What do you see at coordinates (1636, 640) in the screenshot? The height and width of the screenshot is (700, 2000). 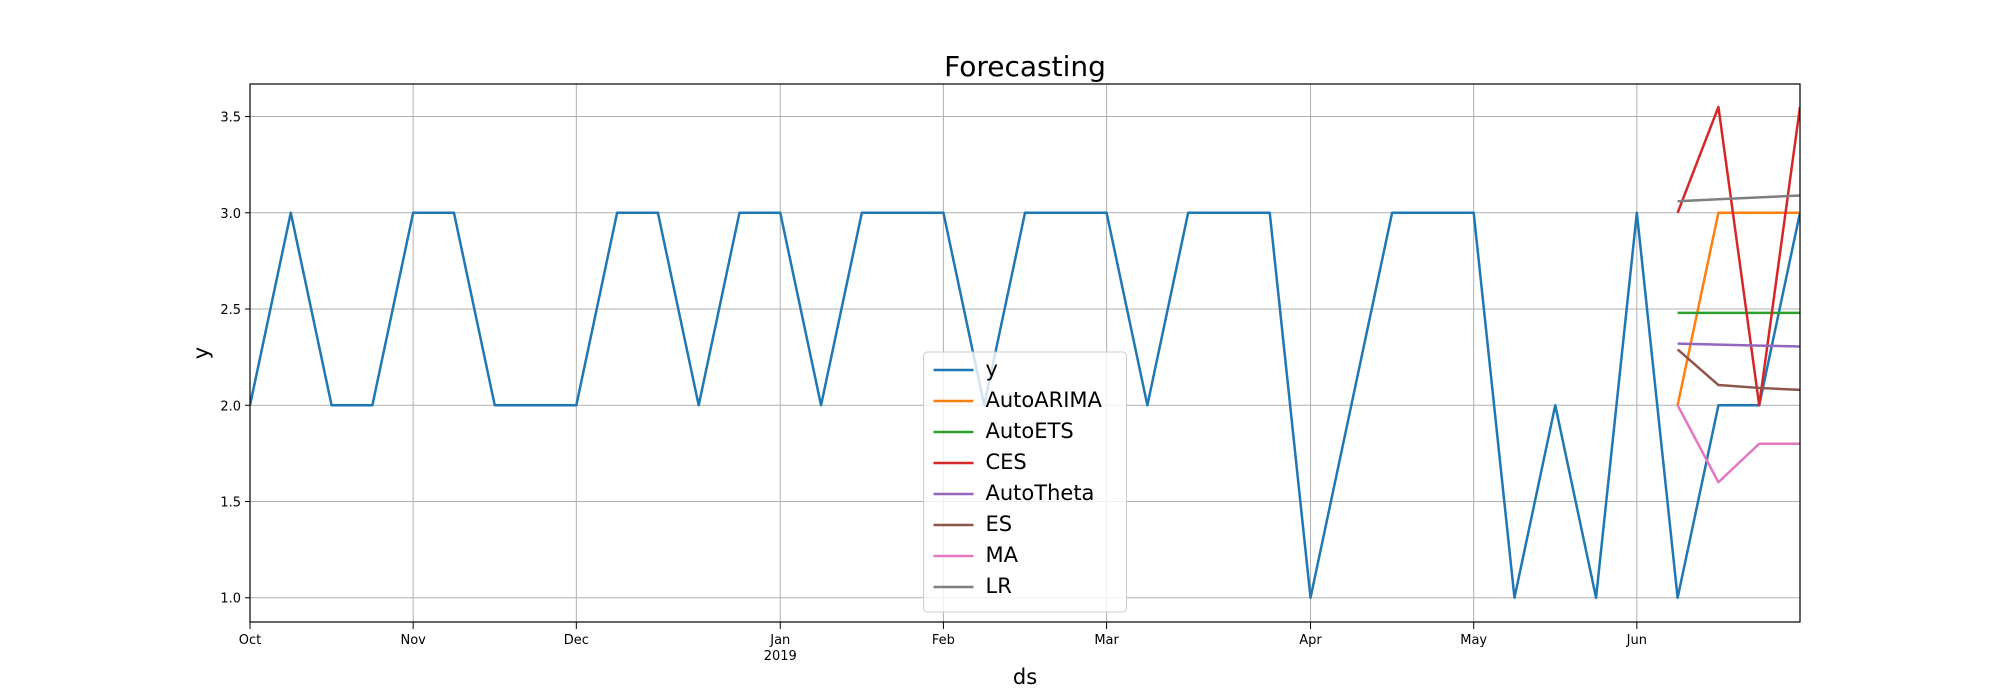 I see `x-tick-label: Jun` at bounding box center [1636, 640].